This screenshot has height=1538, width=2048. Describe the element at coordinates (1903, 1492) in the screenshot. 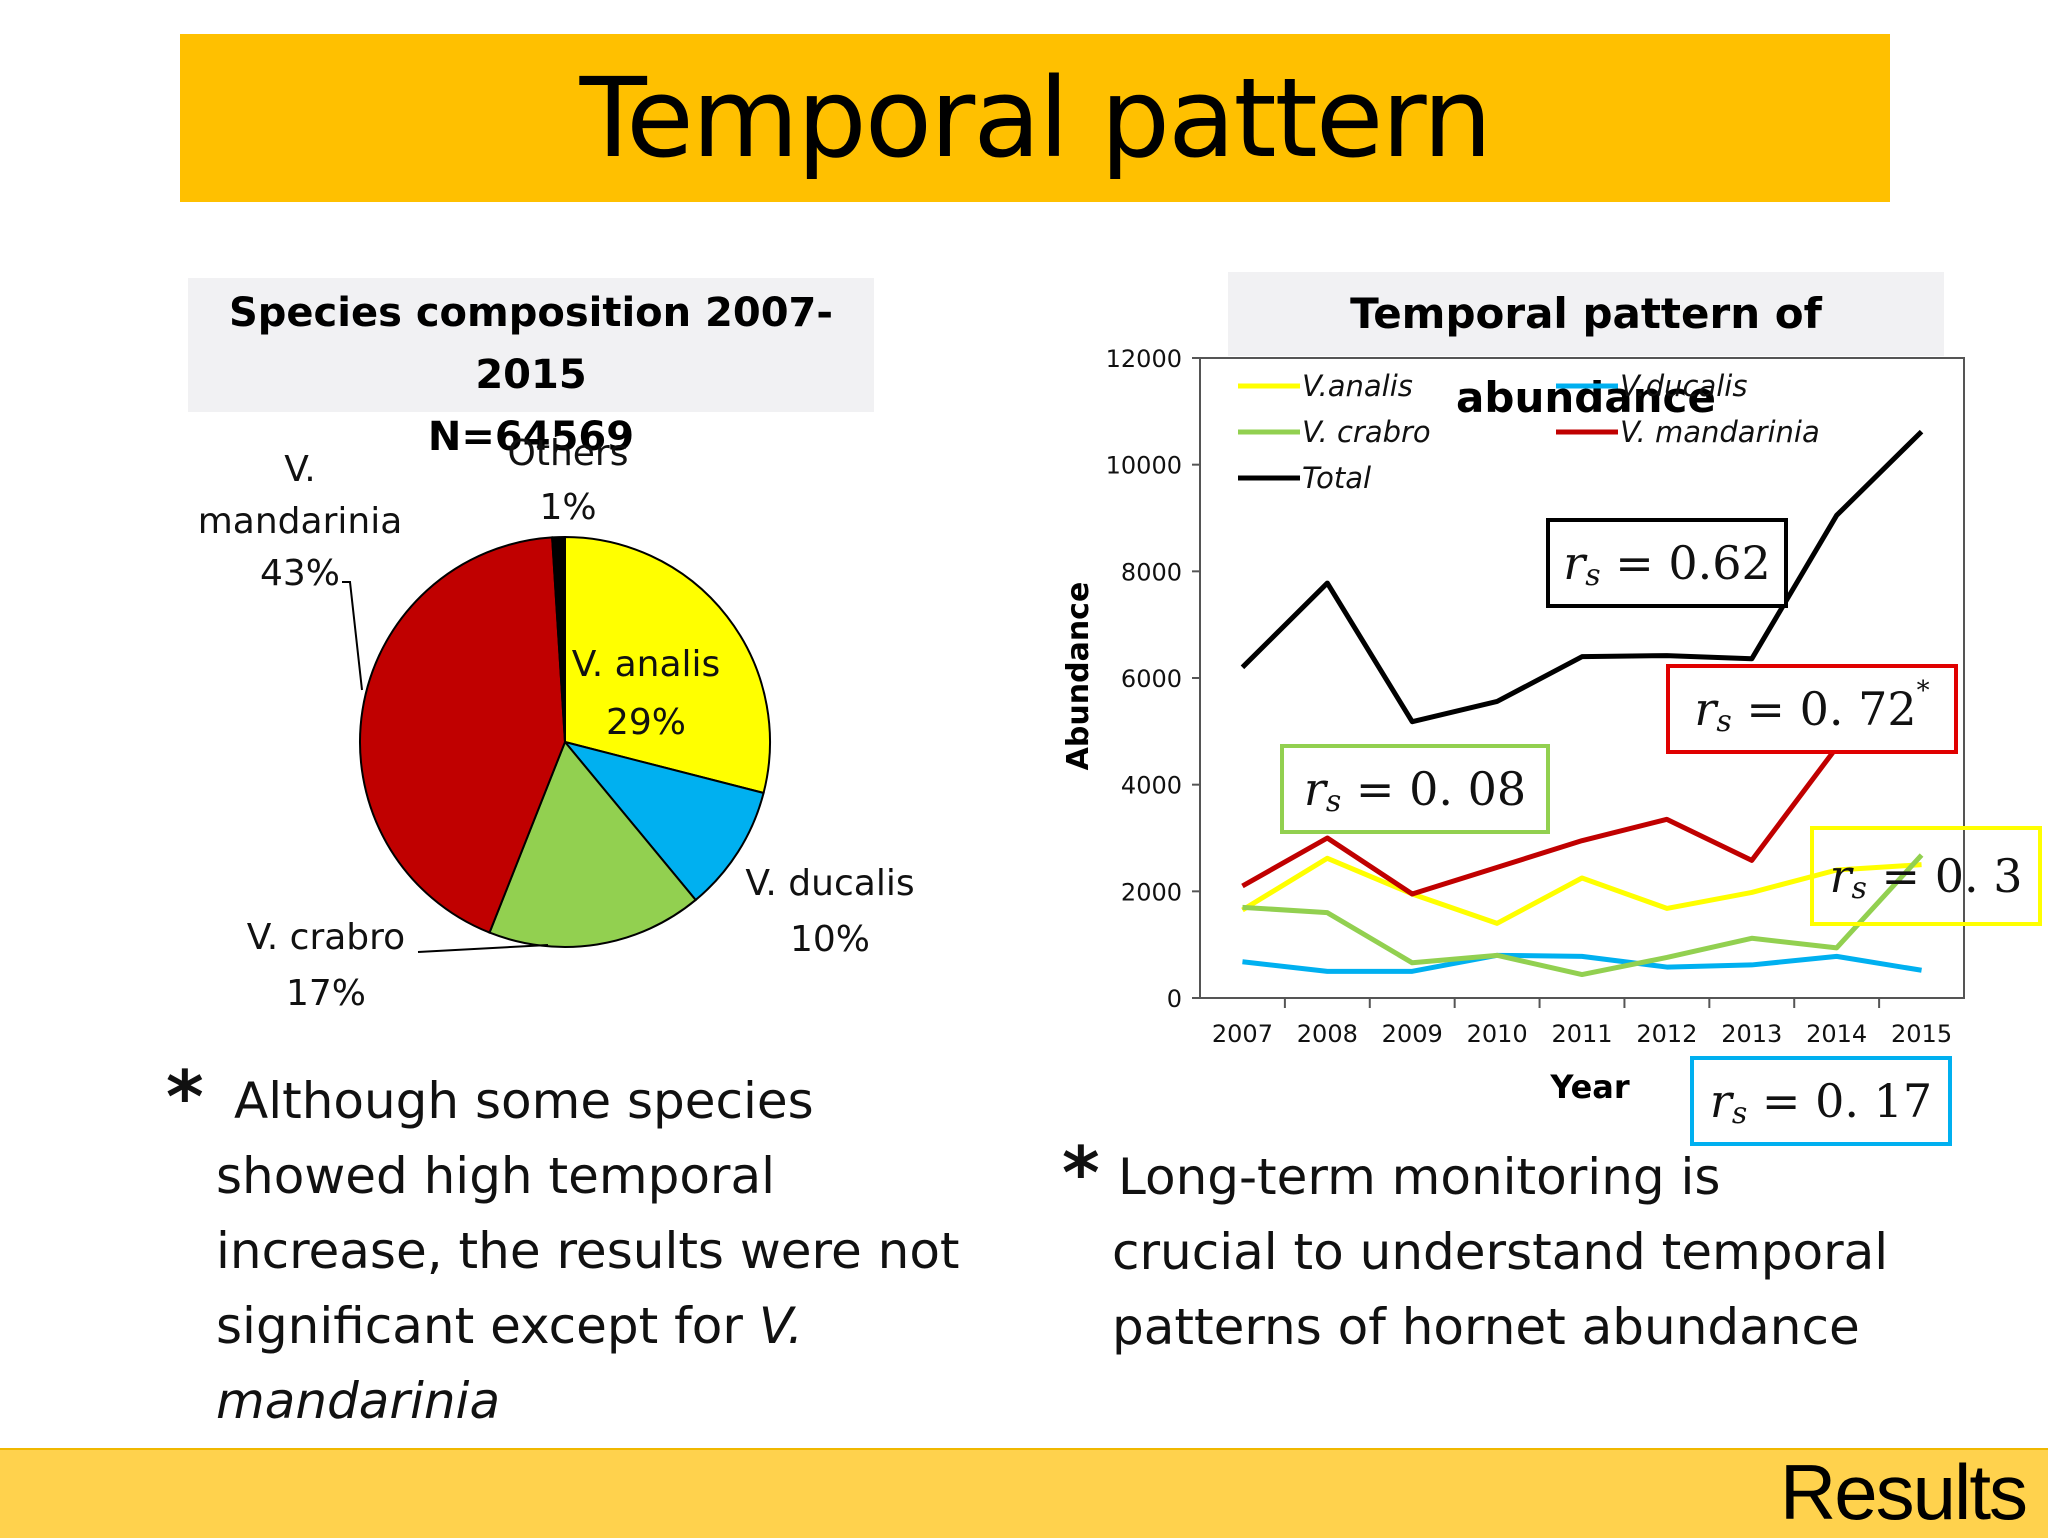

I see `footer-section-label: Results` at that location.